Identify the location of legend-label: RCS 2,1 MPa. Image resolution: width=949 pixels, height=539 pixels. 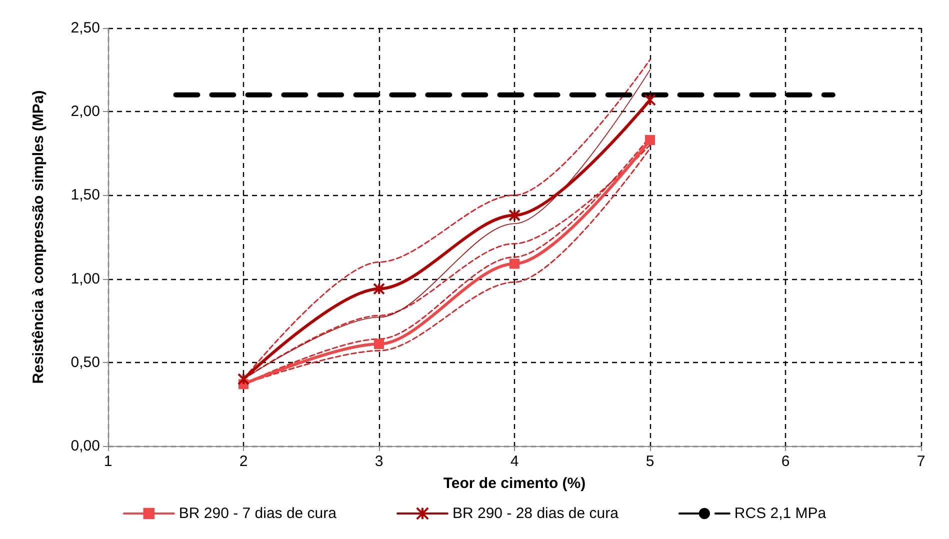
(780, 513).